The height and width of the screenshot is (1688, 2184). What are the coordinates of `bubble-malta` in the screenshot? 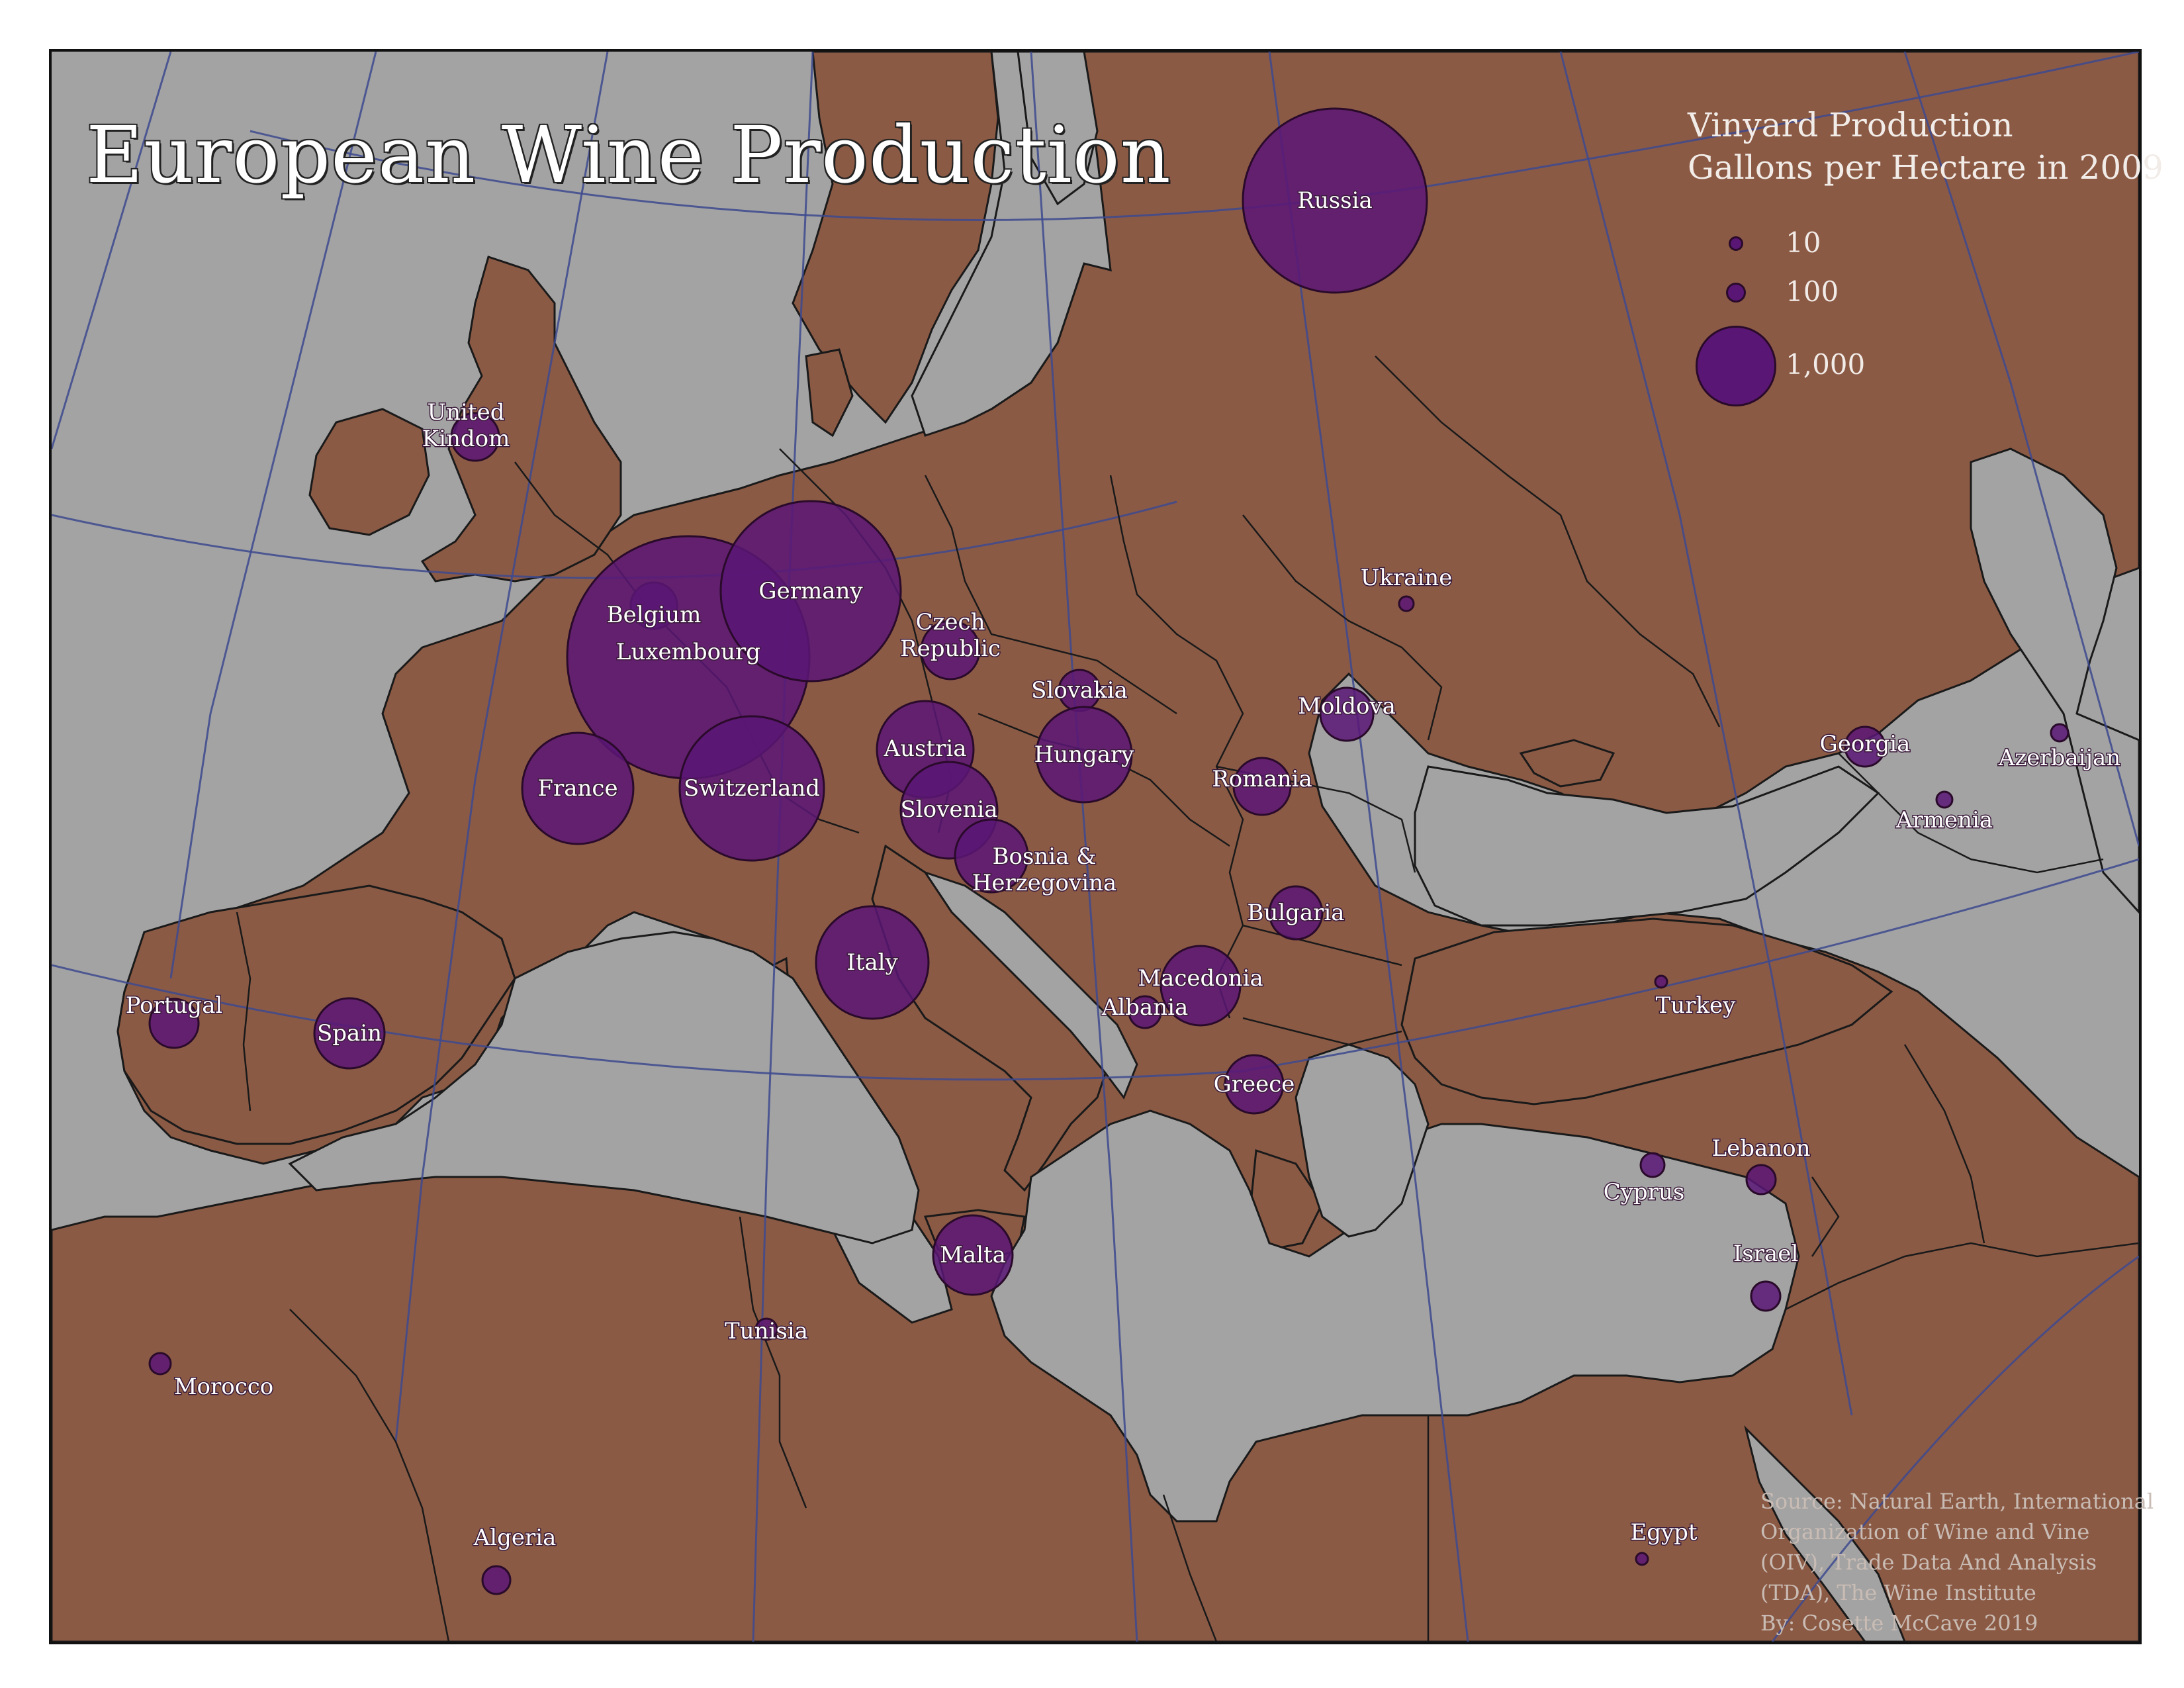 It's located at (973, 1255).